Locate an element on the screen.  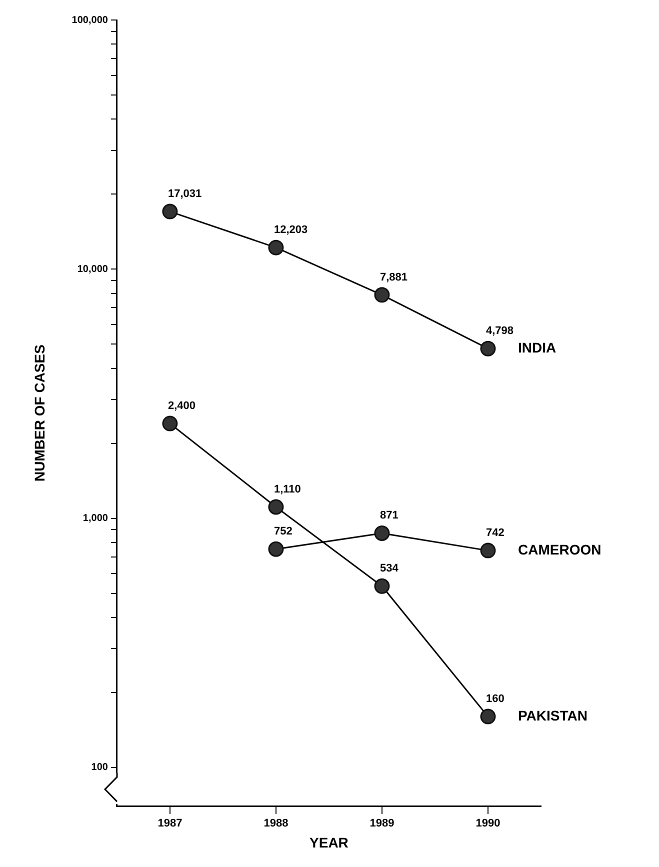
series-label: PAKISTAN is located at coordinates (553, 715).